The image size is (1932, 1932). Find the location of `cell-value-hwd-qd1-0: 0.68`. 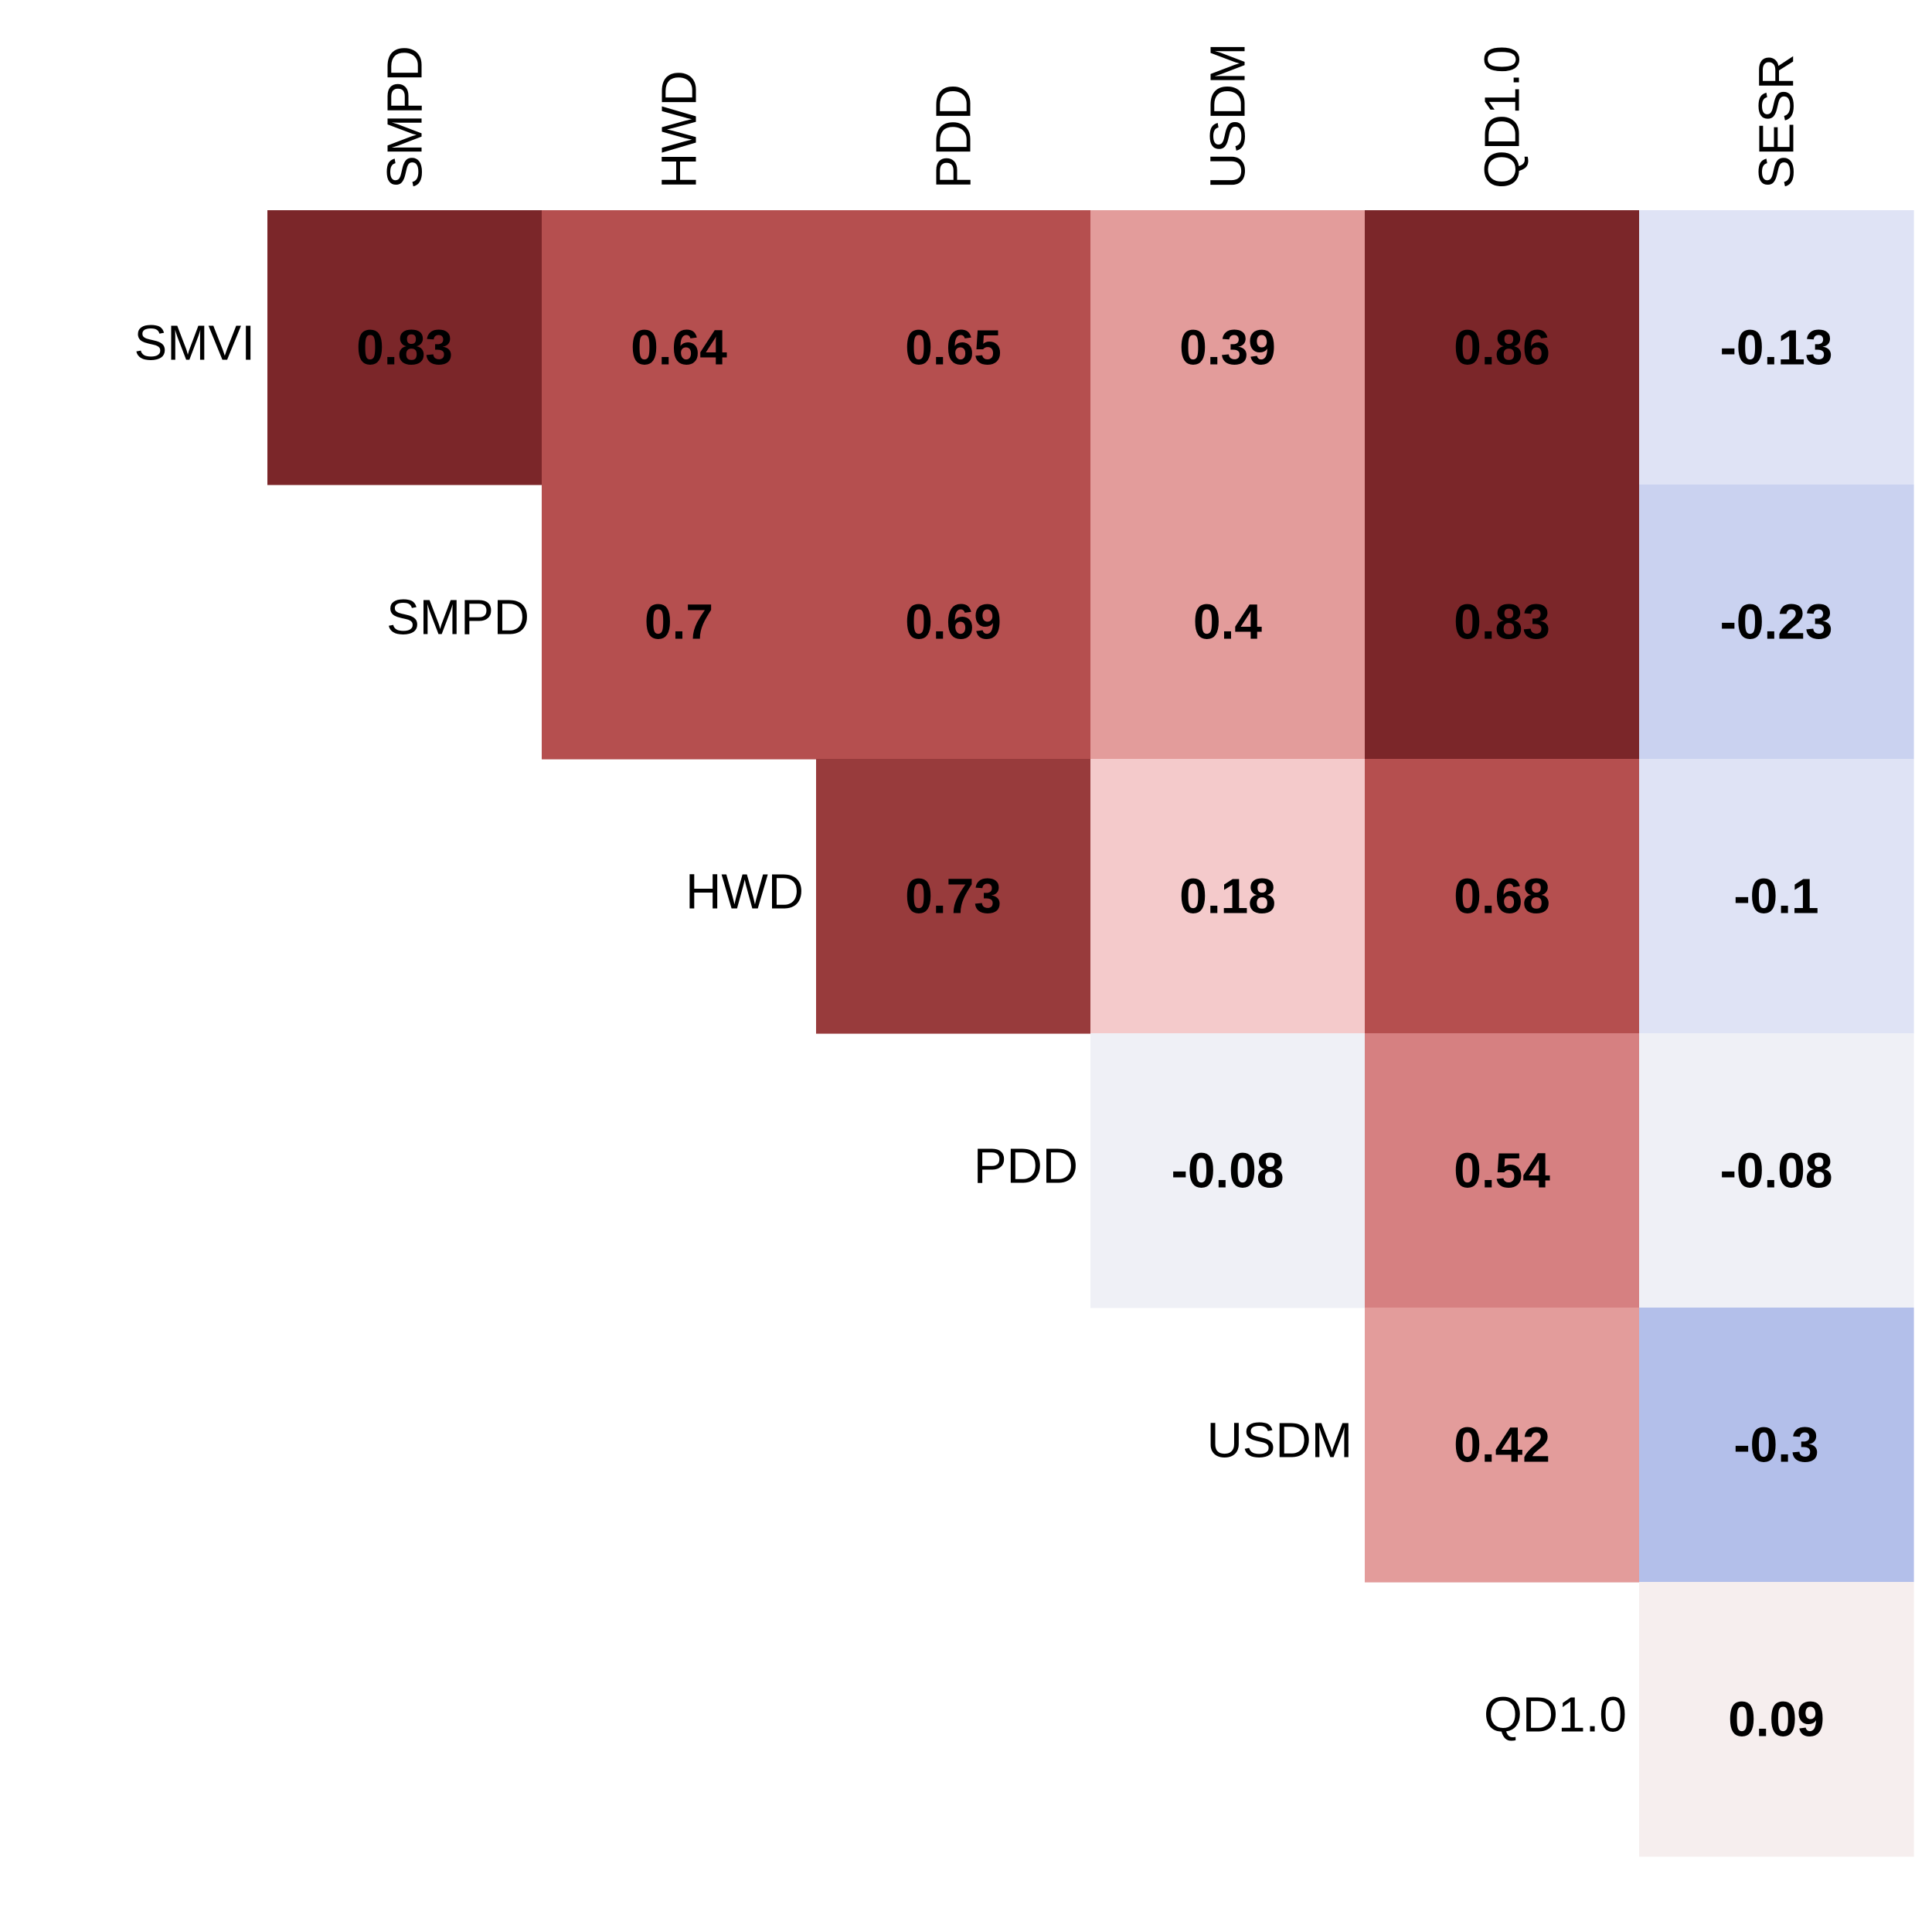

cell-value-hwd-qd1-0: 0.68 is located at coordinates (1502, 897).